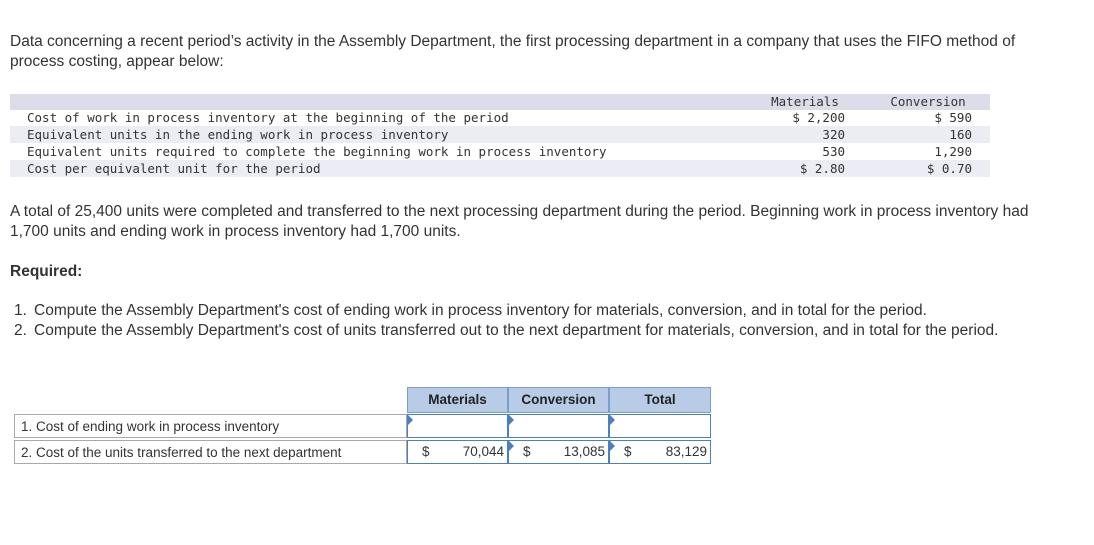 The width and height of the screenshot is (1094, 545). Describe the element at coordinates (558, 452) in the screenshot. I see `transferred-conversion-input: $ 13,085` at that location.